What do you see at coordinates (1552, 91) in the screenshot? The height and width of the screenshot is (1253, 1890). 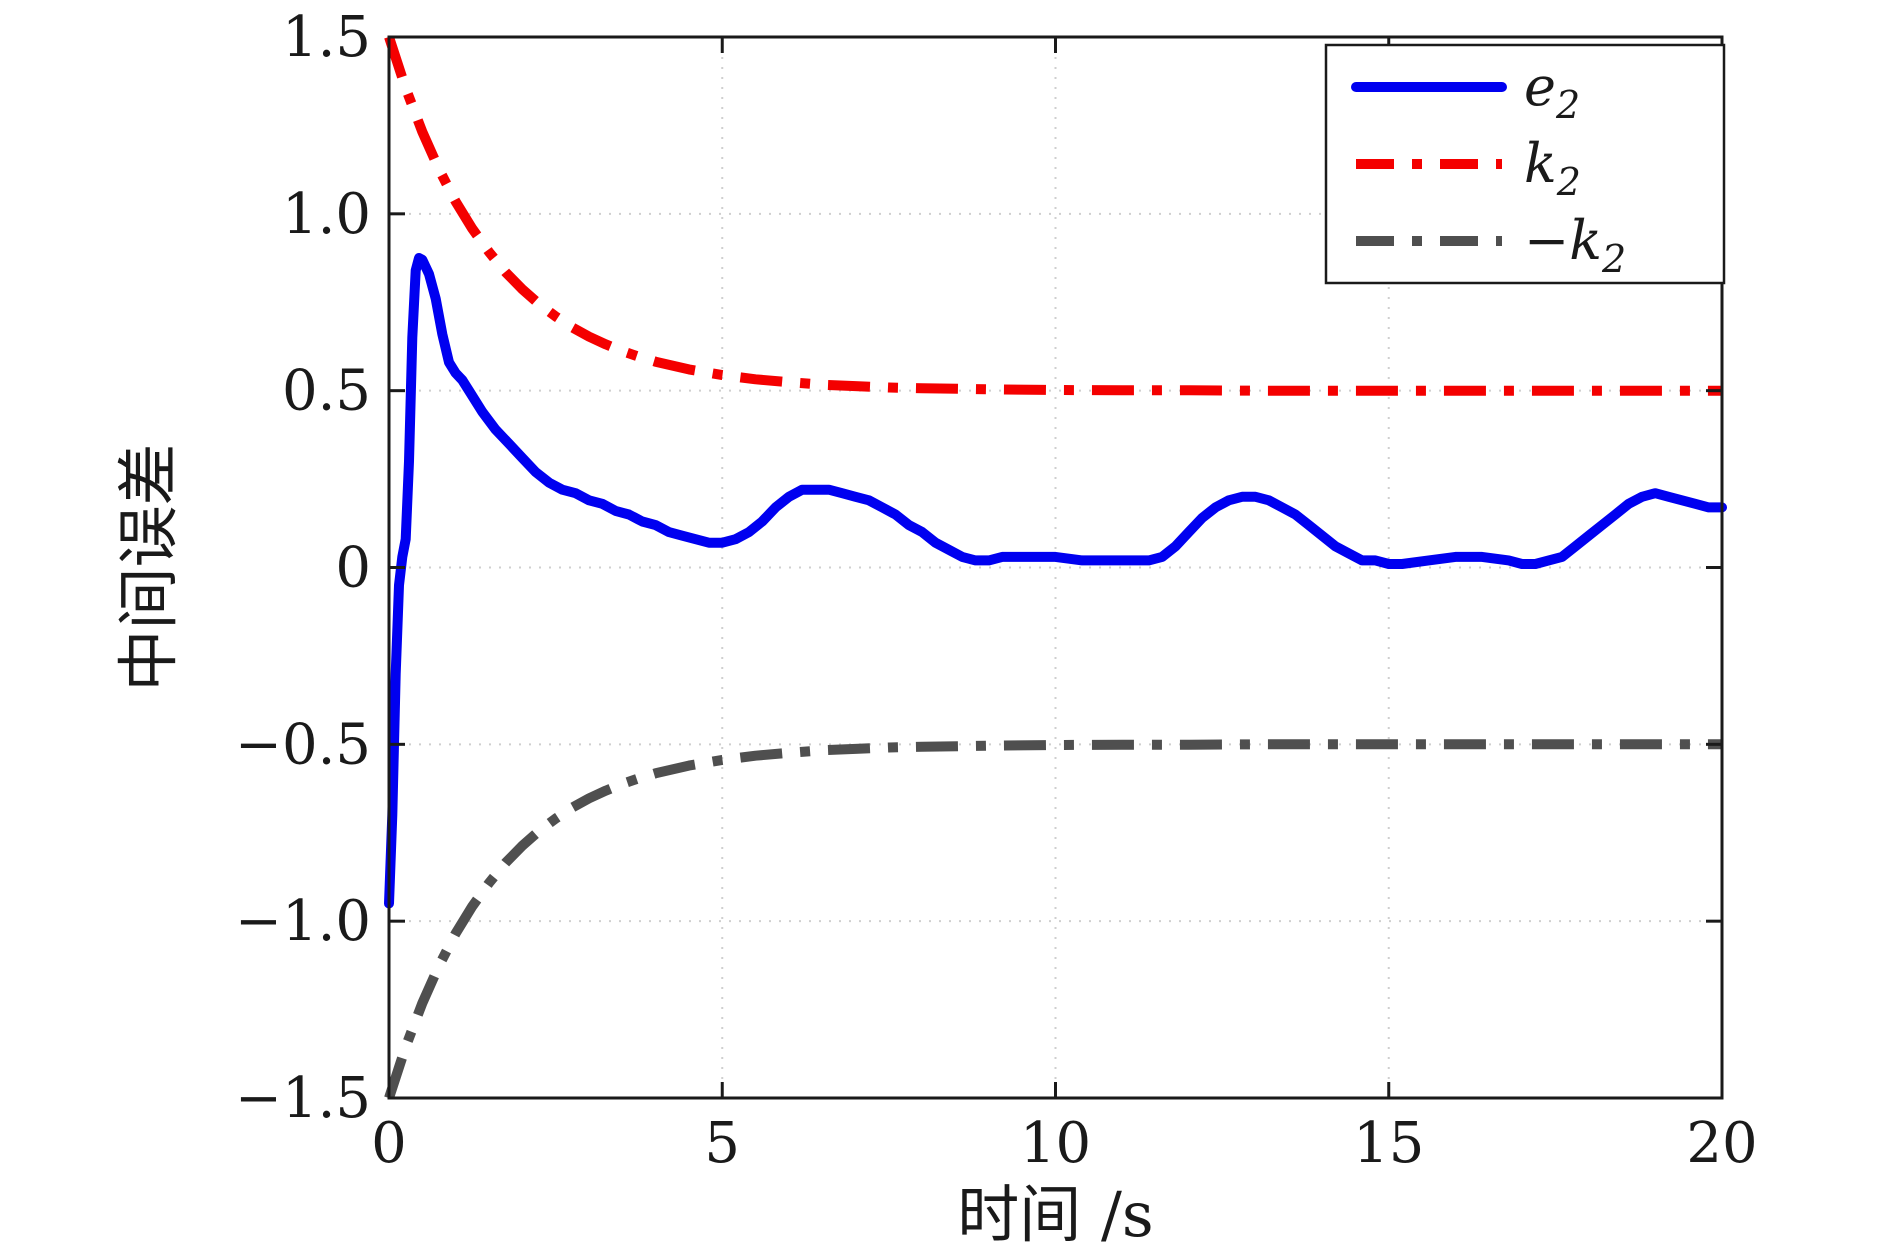 I see `legend-label-e2: e2` at bounding box center [1552, 91].